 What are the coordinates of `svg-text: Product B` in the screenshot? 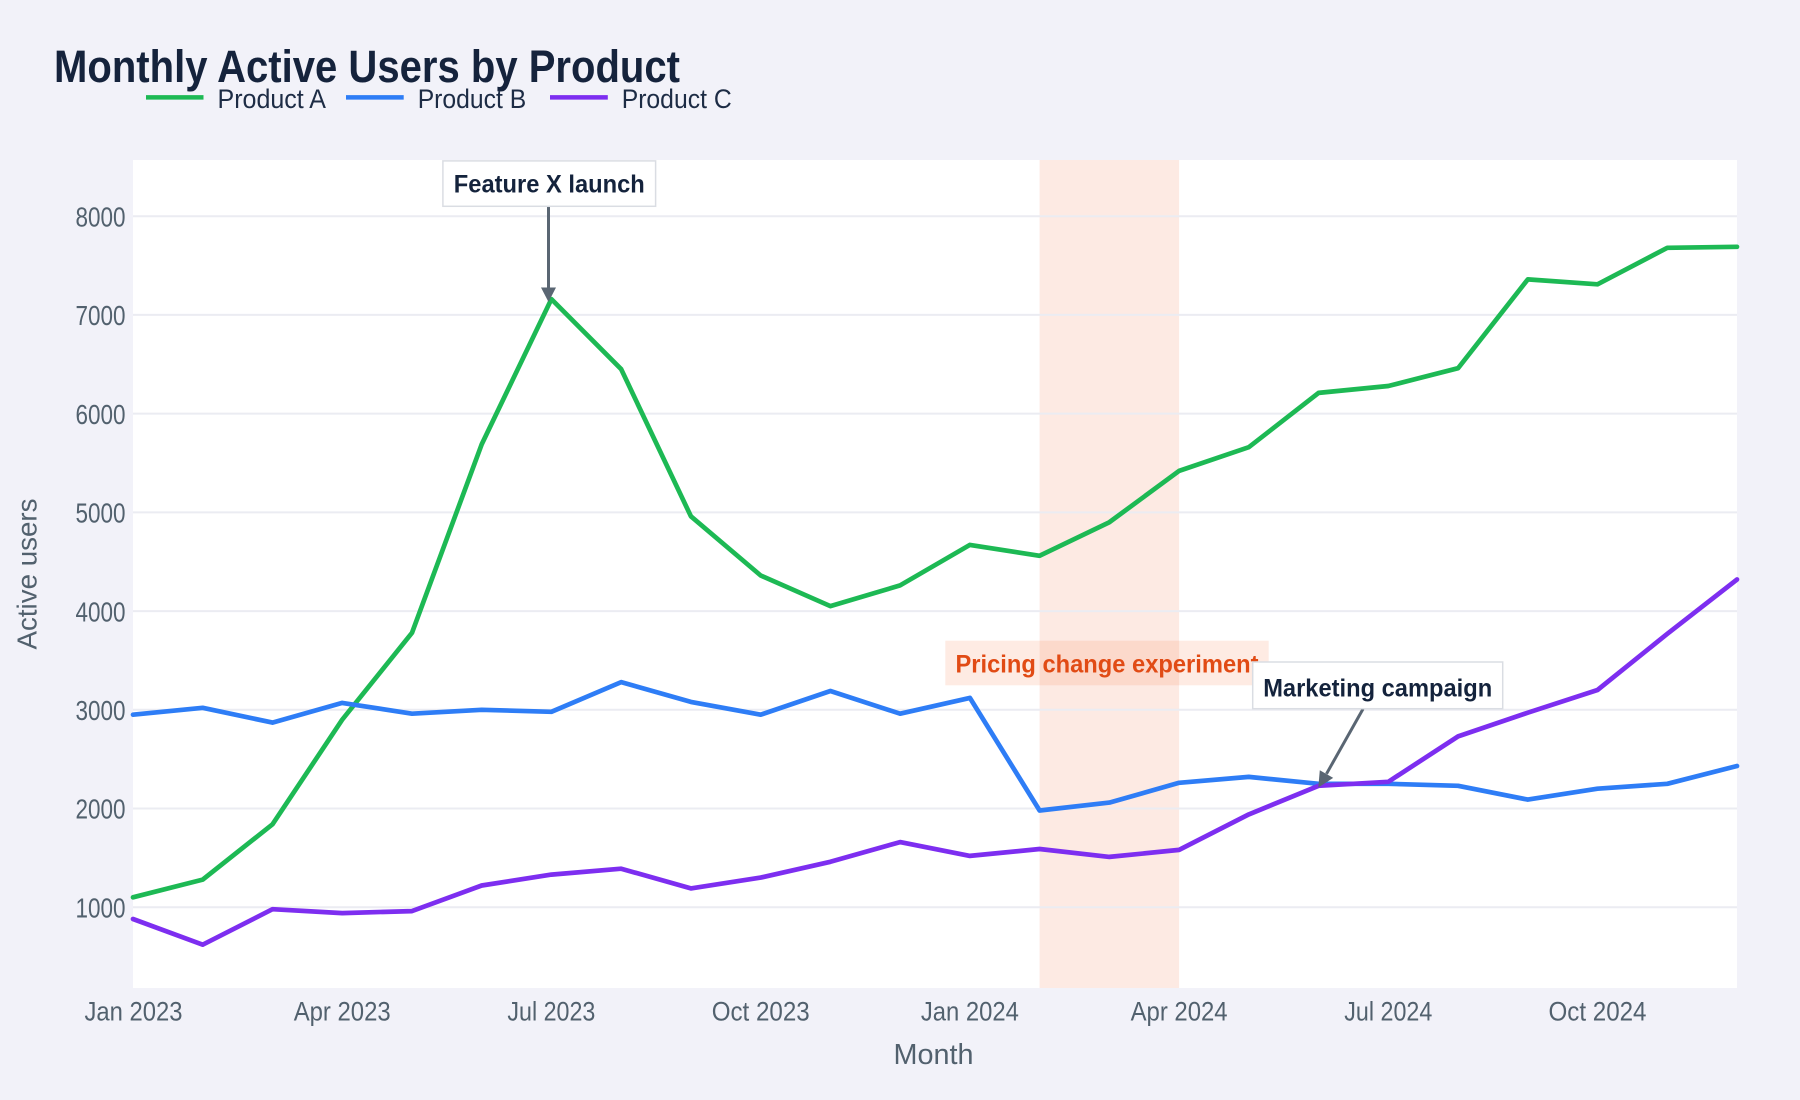 It's located at (472, 99).